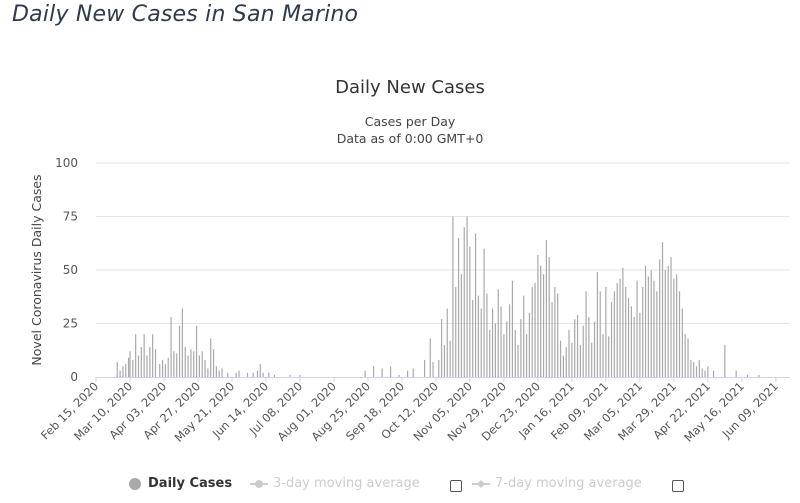  I want to click on y-axis-label: Novel Coronavirus Daily Cases, so click(36, 269).